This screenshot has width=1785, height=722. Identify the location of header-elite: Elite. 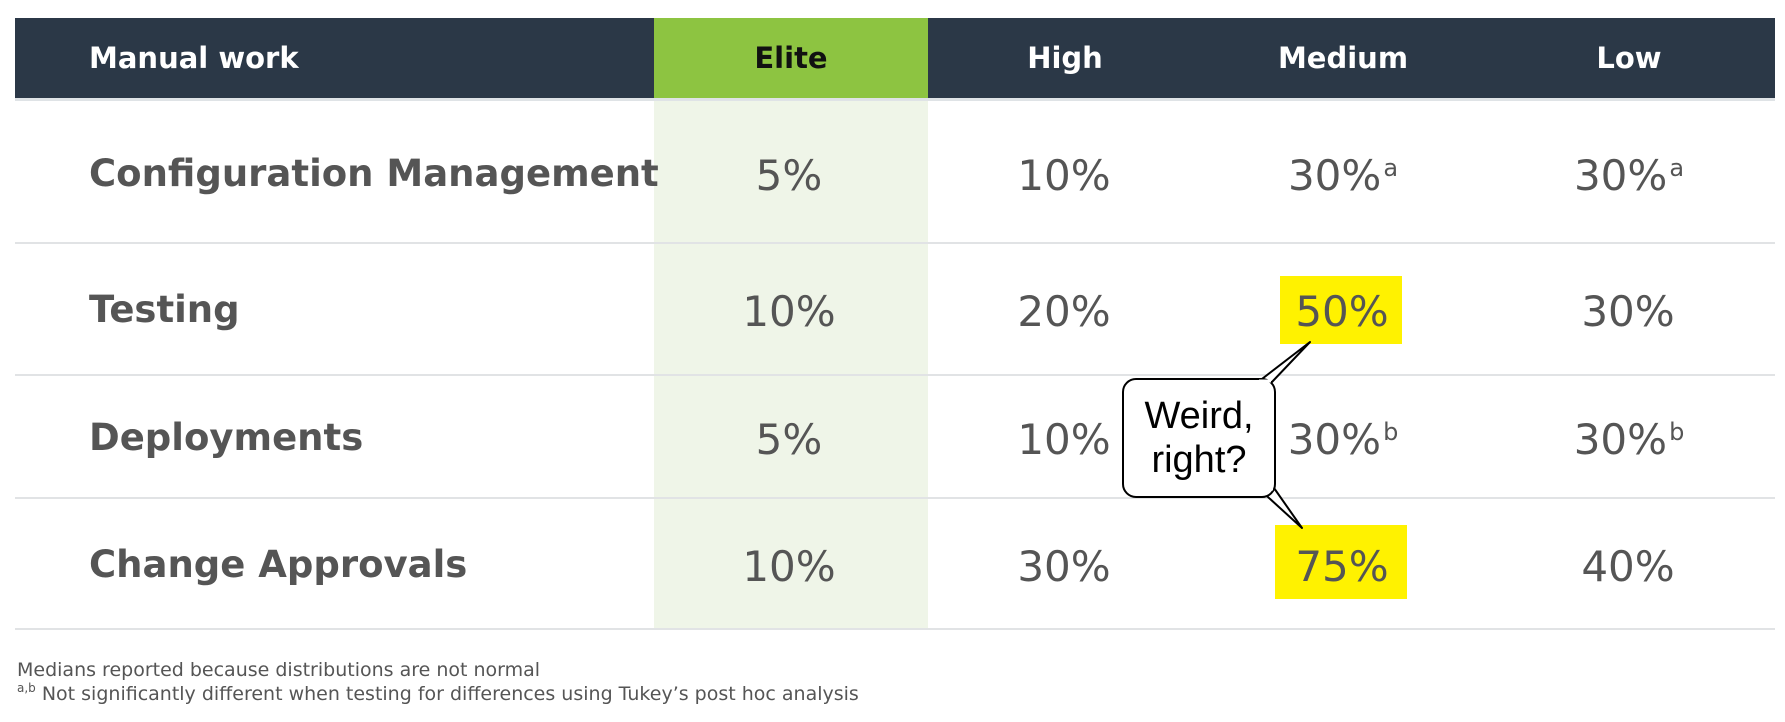
(791, 58).